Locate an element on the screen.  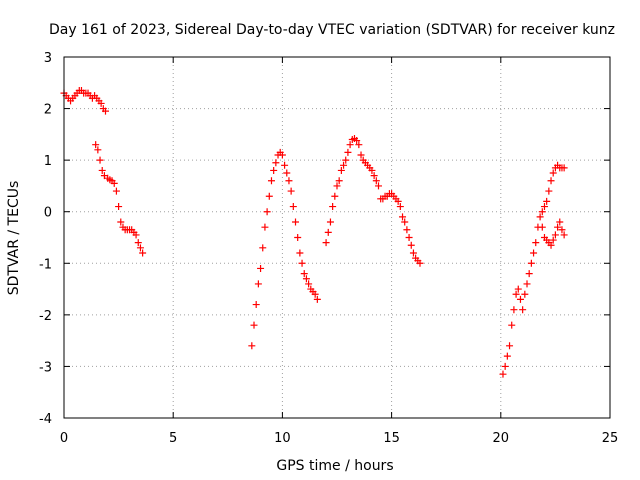
y-tick-label: 2 is located at coordinates (48, 110).